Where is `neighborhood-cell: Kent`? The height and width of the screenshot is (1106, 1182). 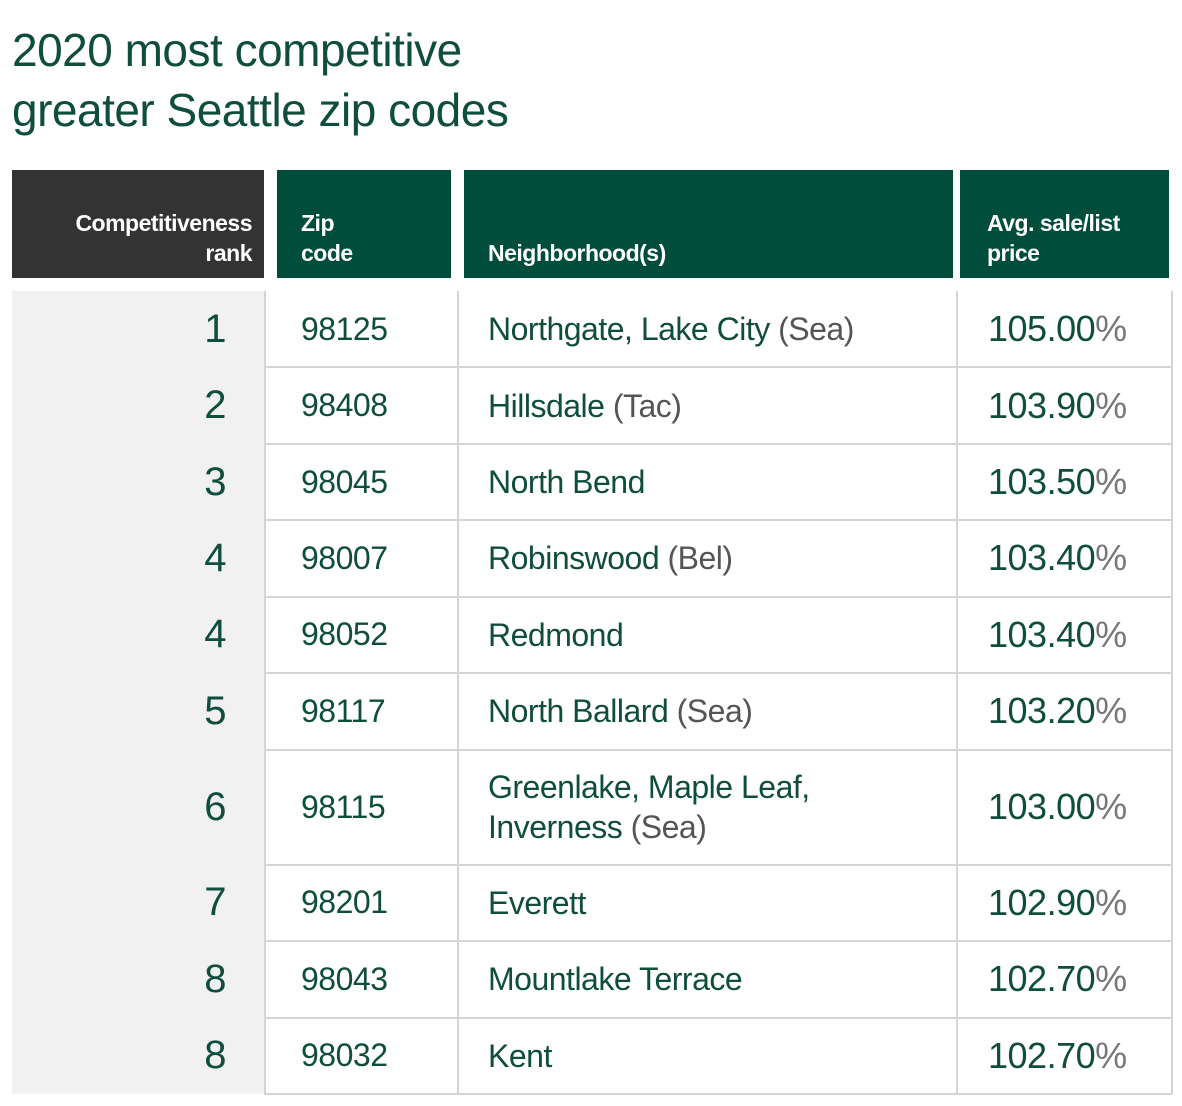 neighborhood-cell: Kent is located at coordinates (718, 1056).